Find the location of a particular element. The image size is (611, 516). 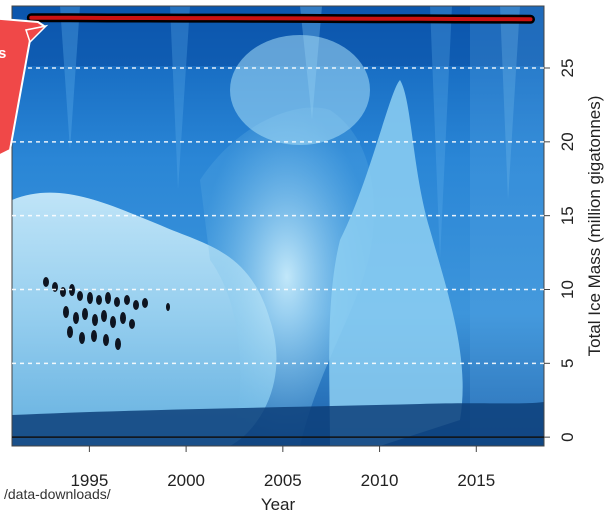

series-group is located at coordinates (280, 18).